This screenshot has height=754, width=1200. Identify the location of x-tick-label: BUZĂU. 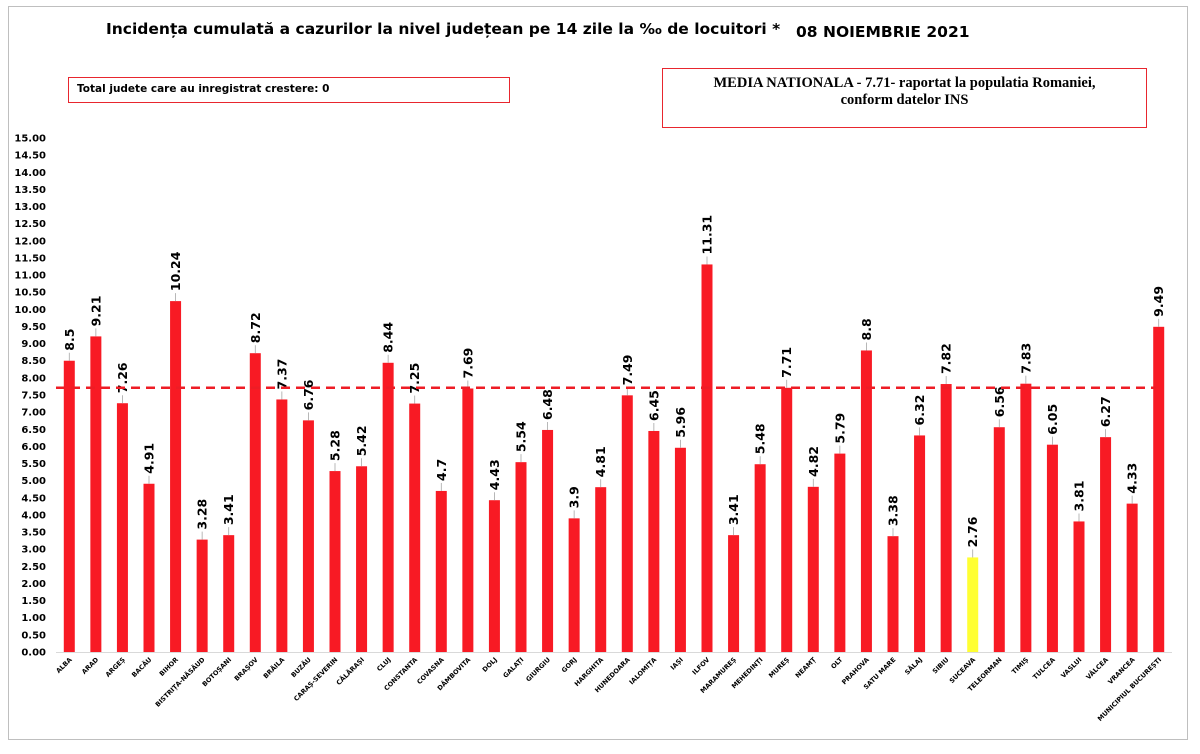
(301, 667).